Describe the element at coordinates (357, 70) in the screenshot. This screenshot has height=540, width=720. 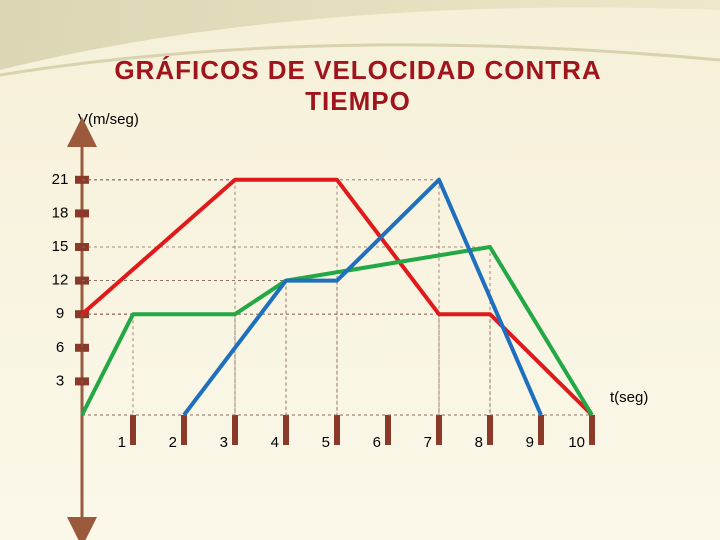
I see `chart-title: GRÁFICOS DE VELOCIDAD CONTRA` at that location.